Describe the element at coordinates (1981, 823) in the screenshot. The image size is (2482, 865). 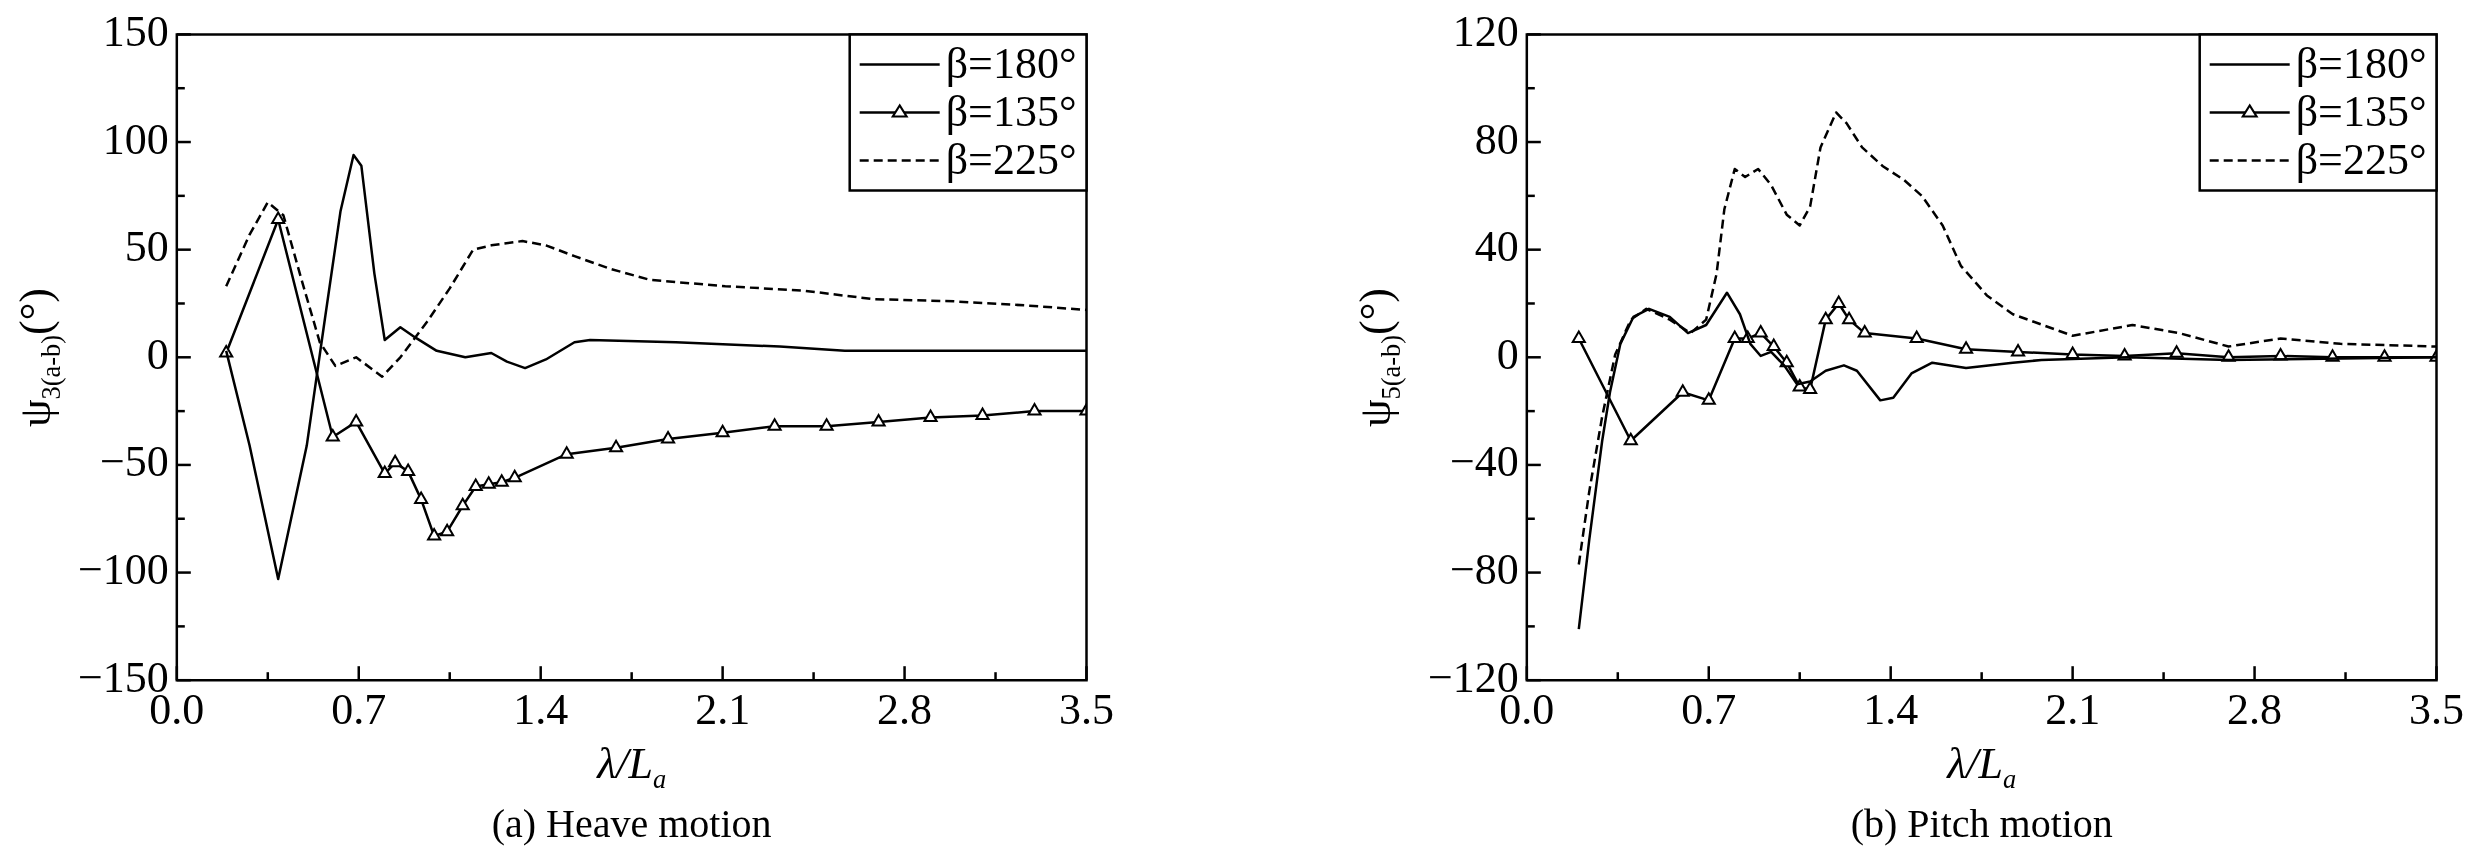
I see `text: (b) Pitch motion` at that location.